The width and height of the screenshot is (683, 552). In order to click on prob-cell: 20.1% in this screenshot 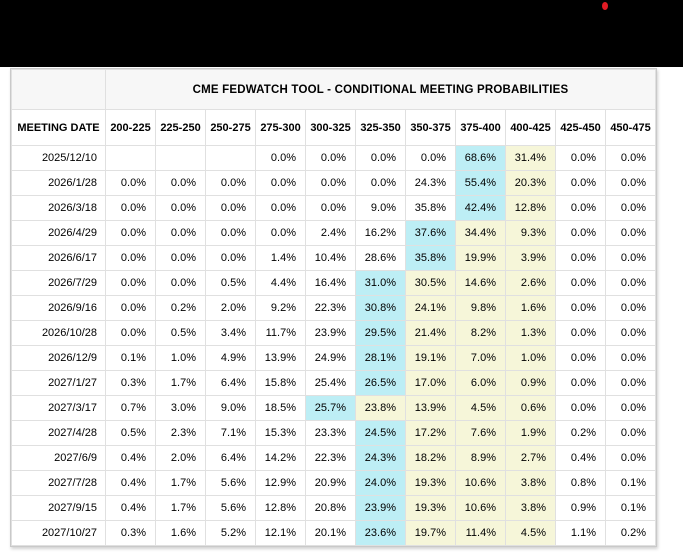, I will do `click(330, 533)`.